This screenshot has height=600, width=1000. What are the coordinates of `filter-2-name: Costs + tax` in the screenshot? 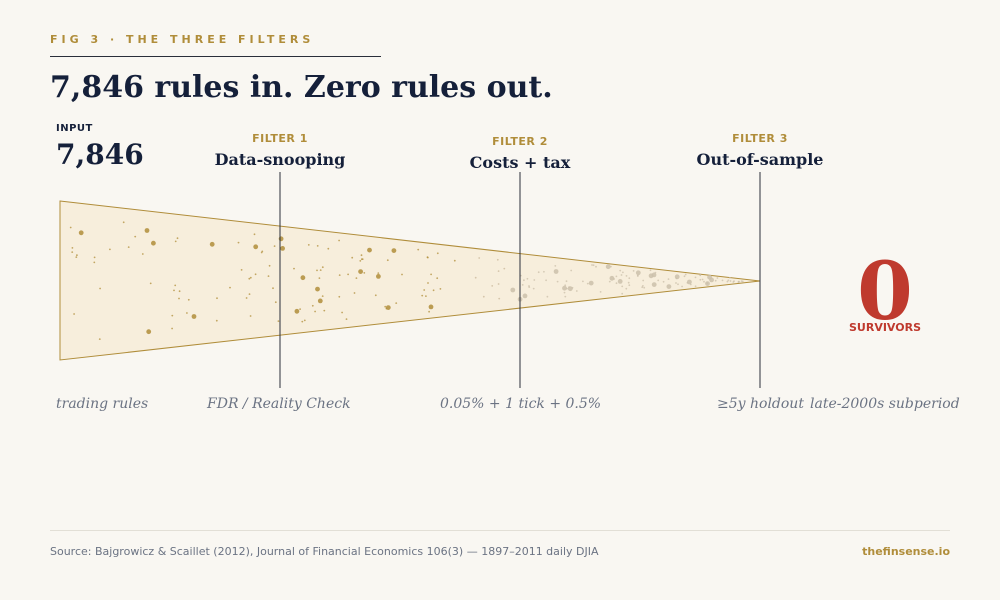 It's located at (520, 162).